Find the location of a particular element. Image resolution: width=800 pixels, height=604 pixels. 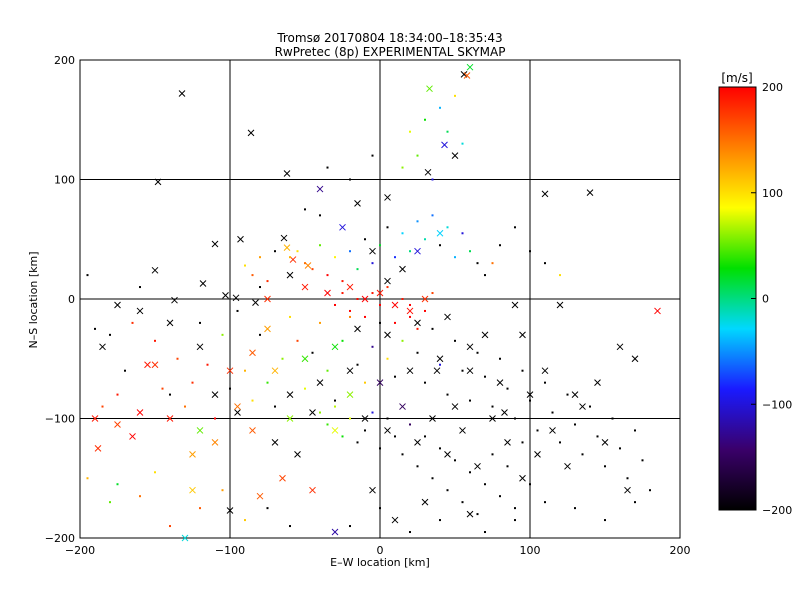

y-axis-label: N–S location [km] is located at coordinates (33, 299).